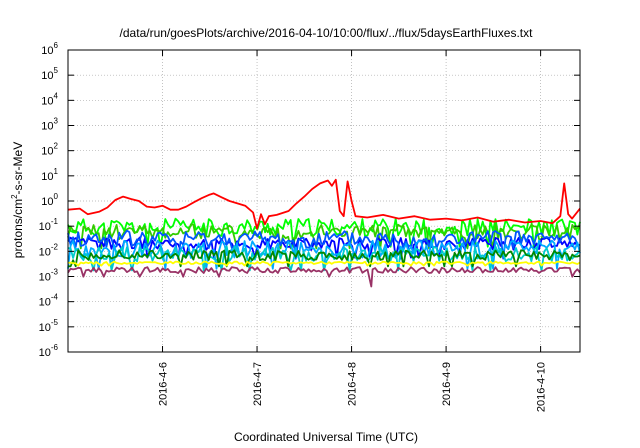  Describe the element at coordinates (55, 272) in the screenshot. I see `y-tick-label-exp: -3` at that location.